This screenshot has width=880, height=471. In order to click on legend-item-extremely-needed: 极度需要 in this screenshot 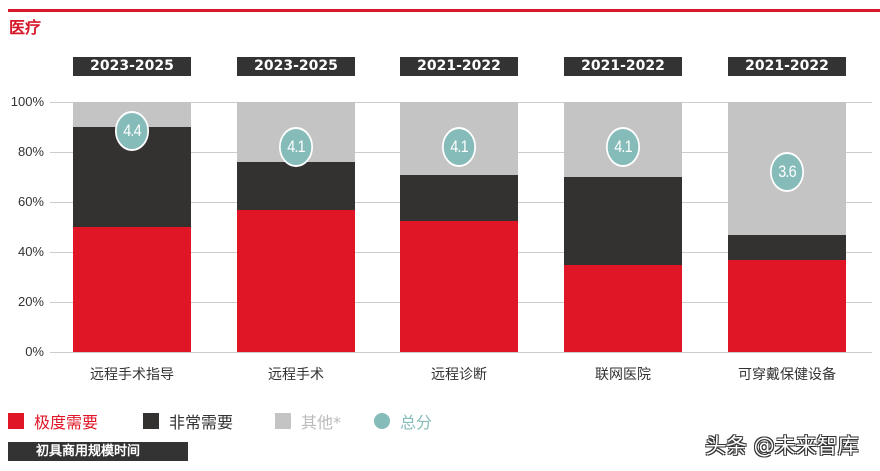, I will do `click(53, 421)`.